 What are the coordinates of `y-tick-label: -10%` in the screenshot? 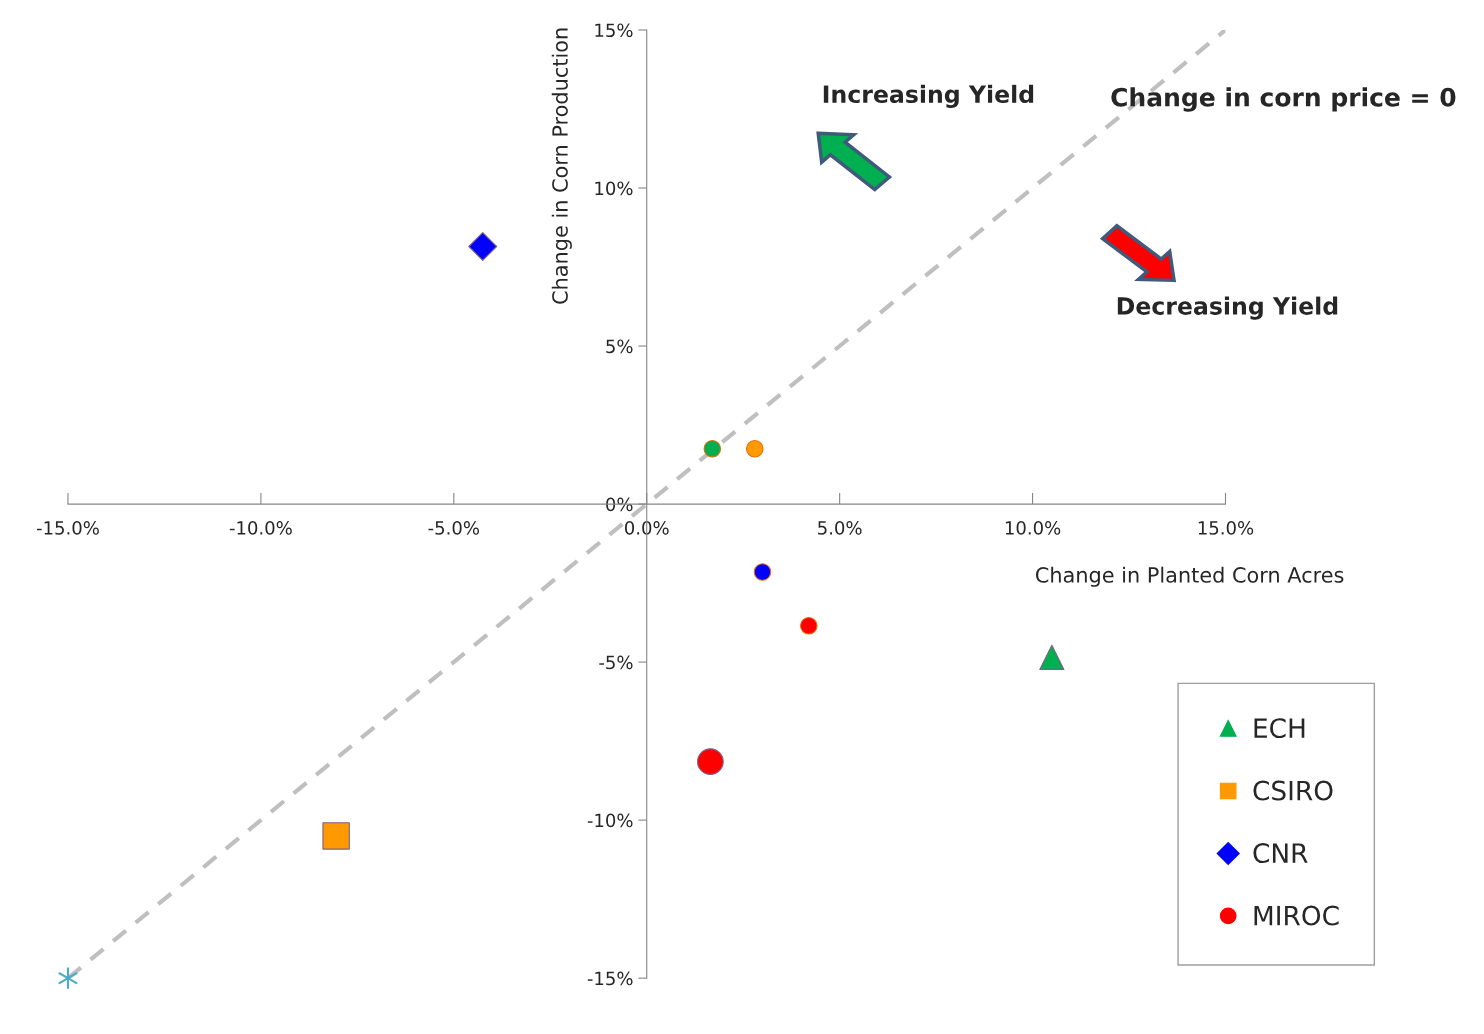 It's located at (610, 820).